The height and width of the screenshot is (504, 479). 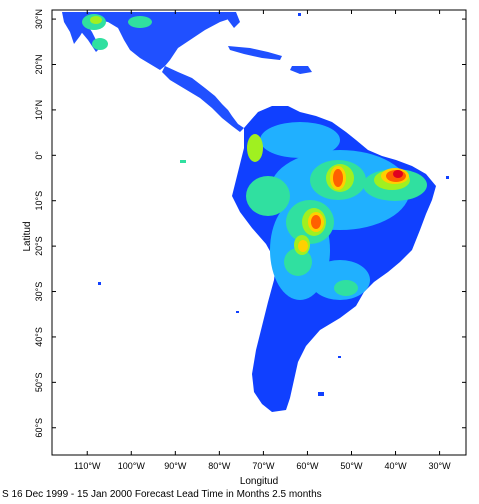 What do you see at coordinates (39, 383) in the screenshot?
I see `y-tick-label: 50°S` at bounding box center [39, 383].